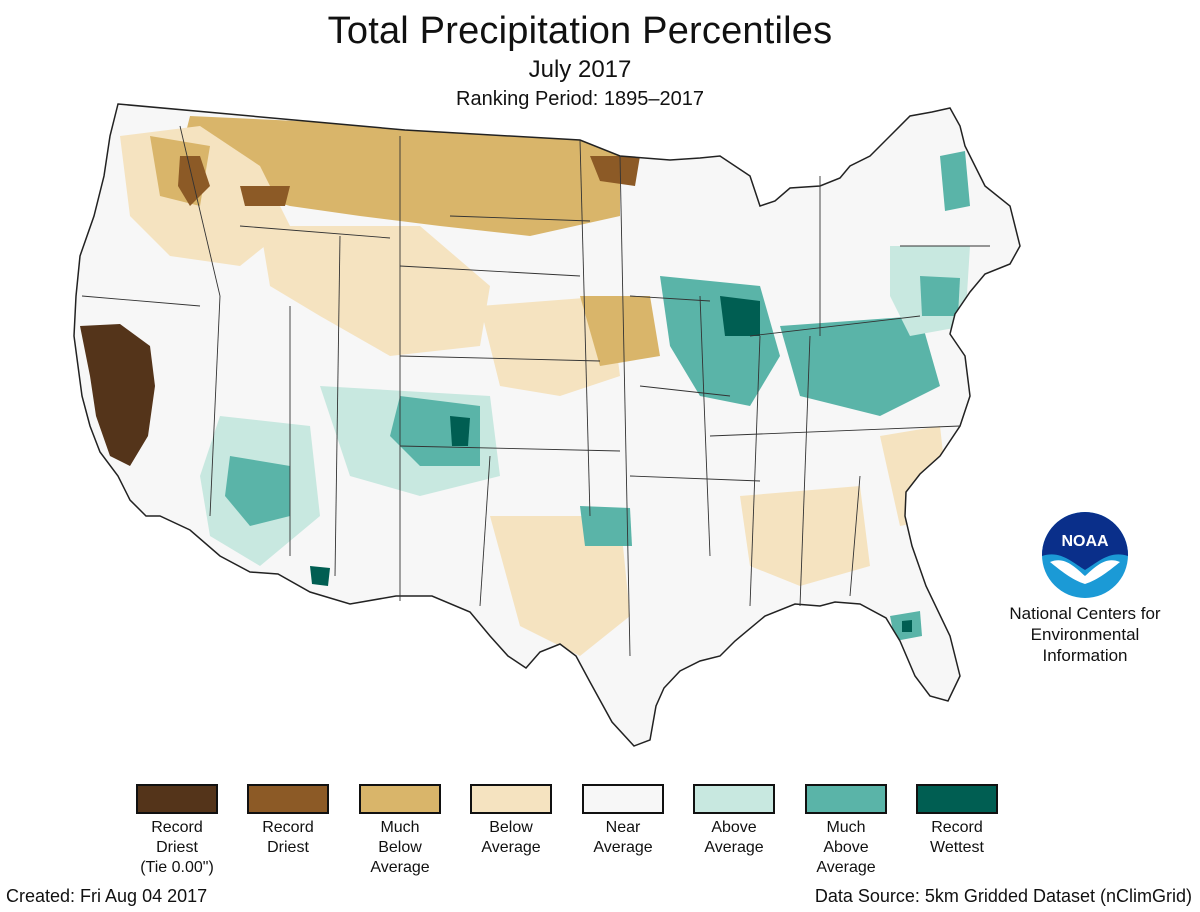 This screenshot has width=1200, height=912. What do you see at coordinates (511, 837) in the screenshot?
I see `legend-label-below: Below Average` at bounding box center [511, 837].